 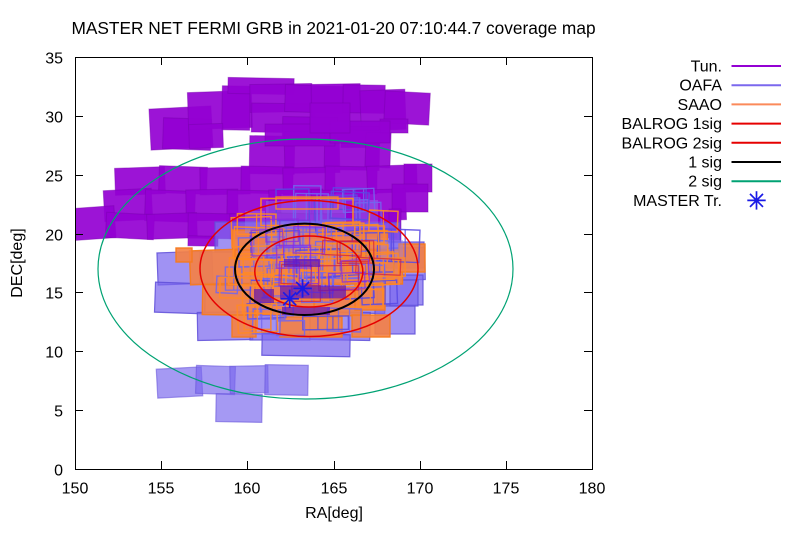 What do you see at coordinates (58, 471) in the screenshot?
I see `svg-text: 0` at bounding box center [58, 471].